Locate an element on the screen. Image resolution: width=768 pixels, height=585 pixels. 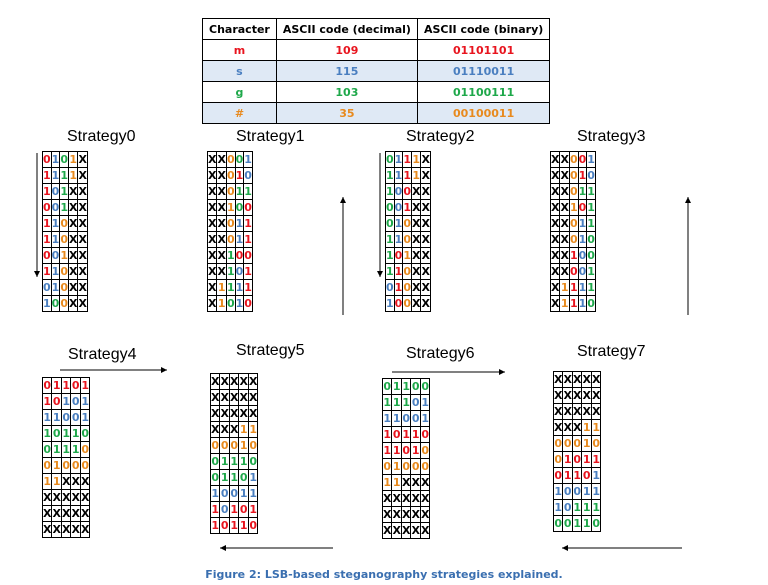
ascii-row: #35 00100011 is located at coordinates (376, 113).